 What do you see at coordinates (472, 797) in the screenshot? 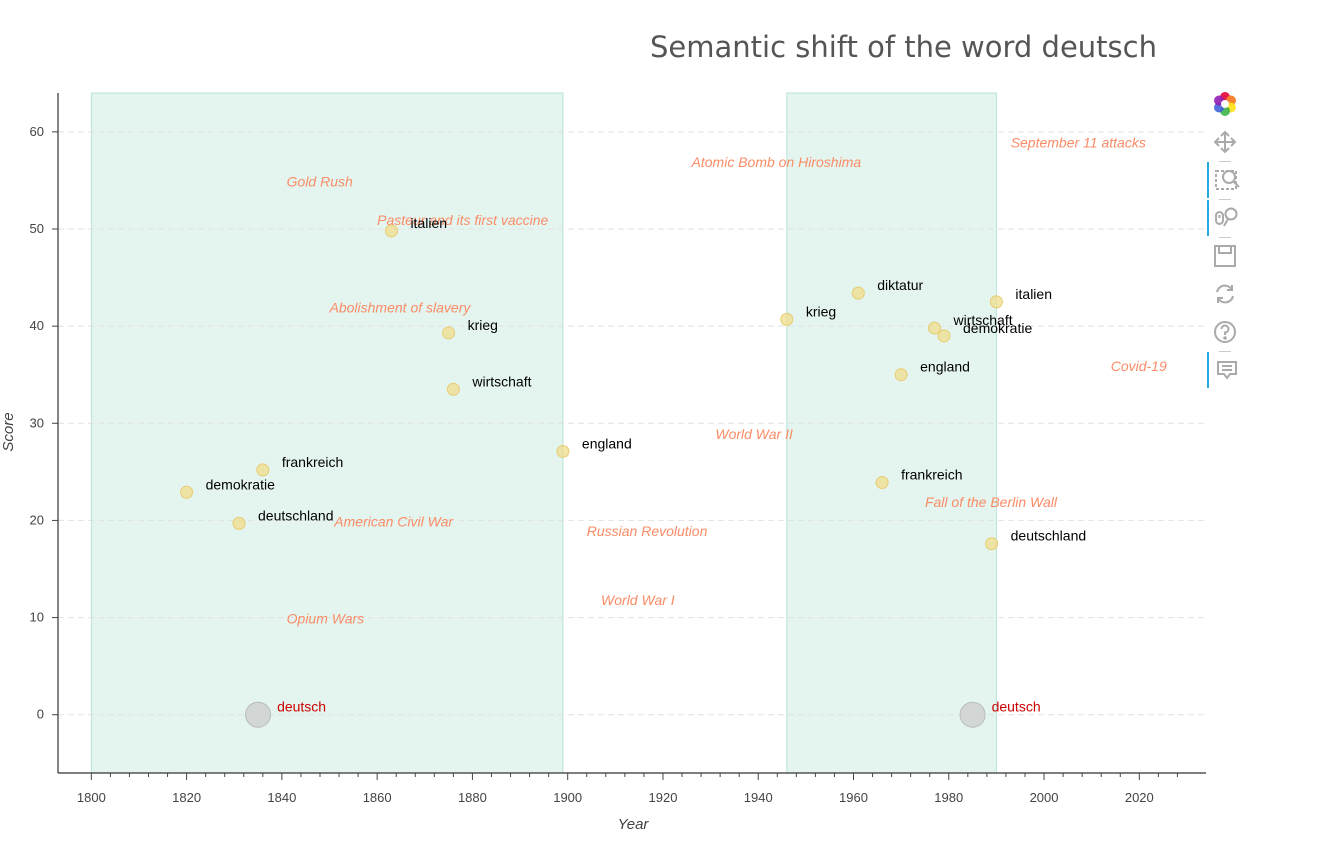
I see `x-tick-label: 1880` at bounding box center [472, 797].